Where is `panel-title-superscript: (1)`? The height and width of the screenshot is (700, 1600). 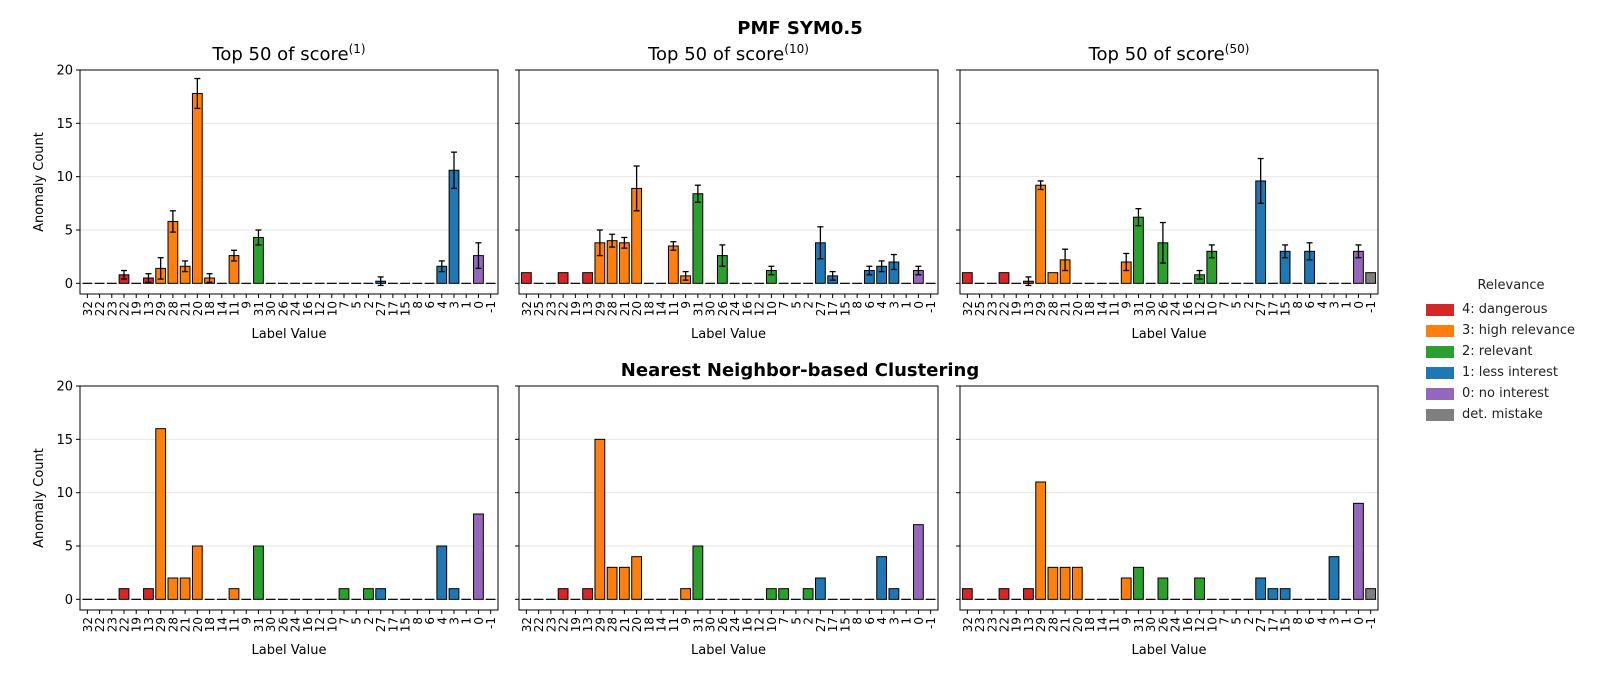 panel-title-superscript: (1) is located at coordinates (357, 49).